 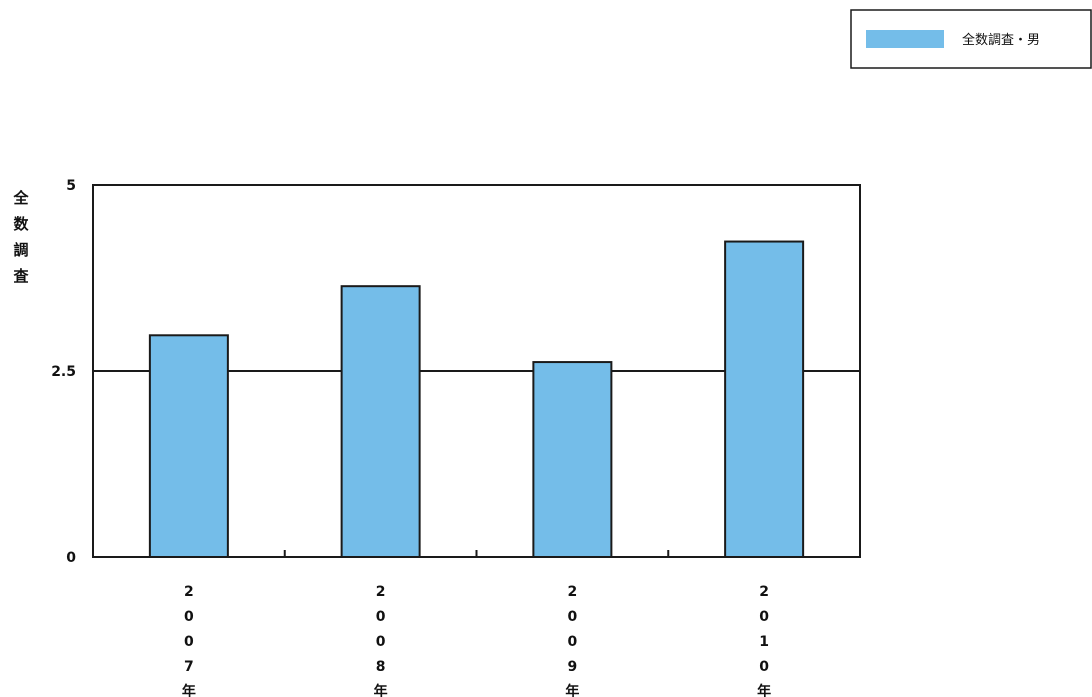 I want to click on y-tick-label-2: 5, so click(x=71, y=186).